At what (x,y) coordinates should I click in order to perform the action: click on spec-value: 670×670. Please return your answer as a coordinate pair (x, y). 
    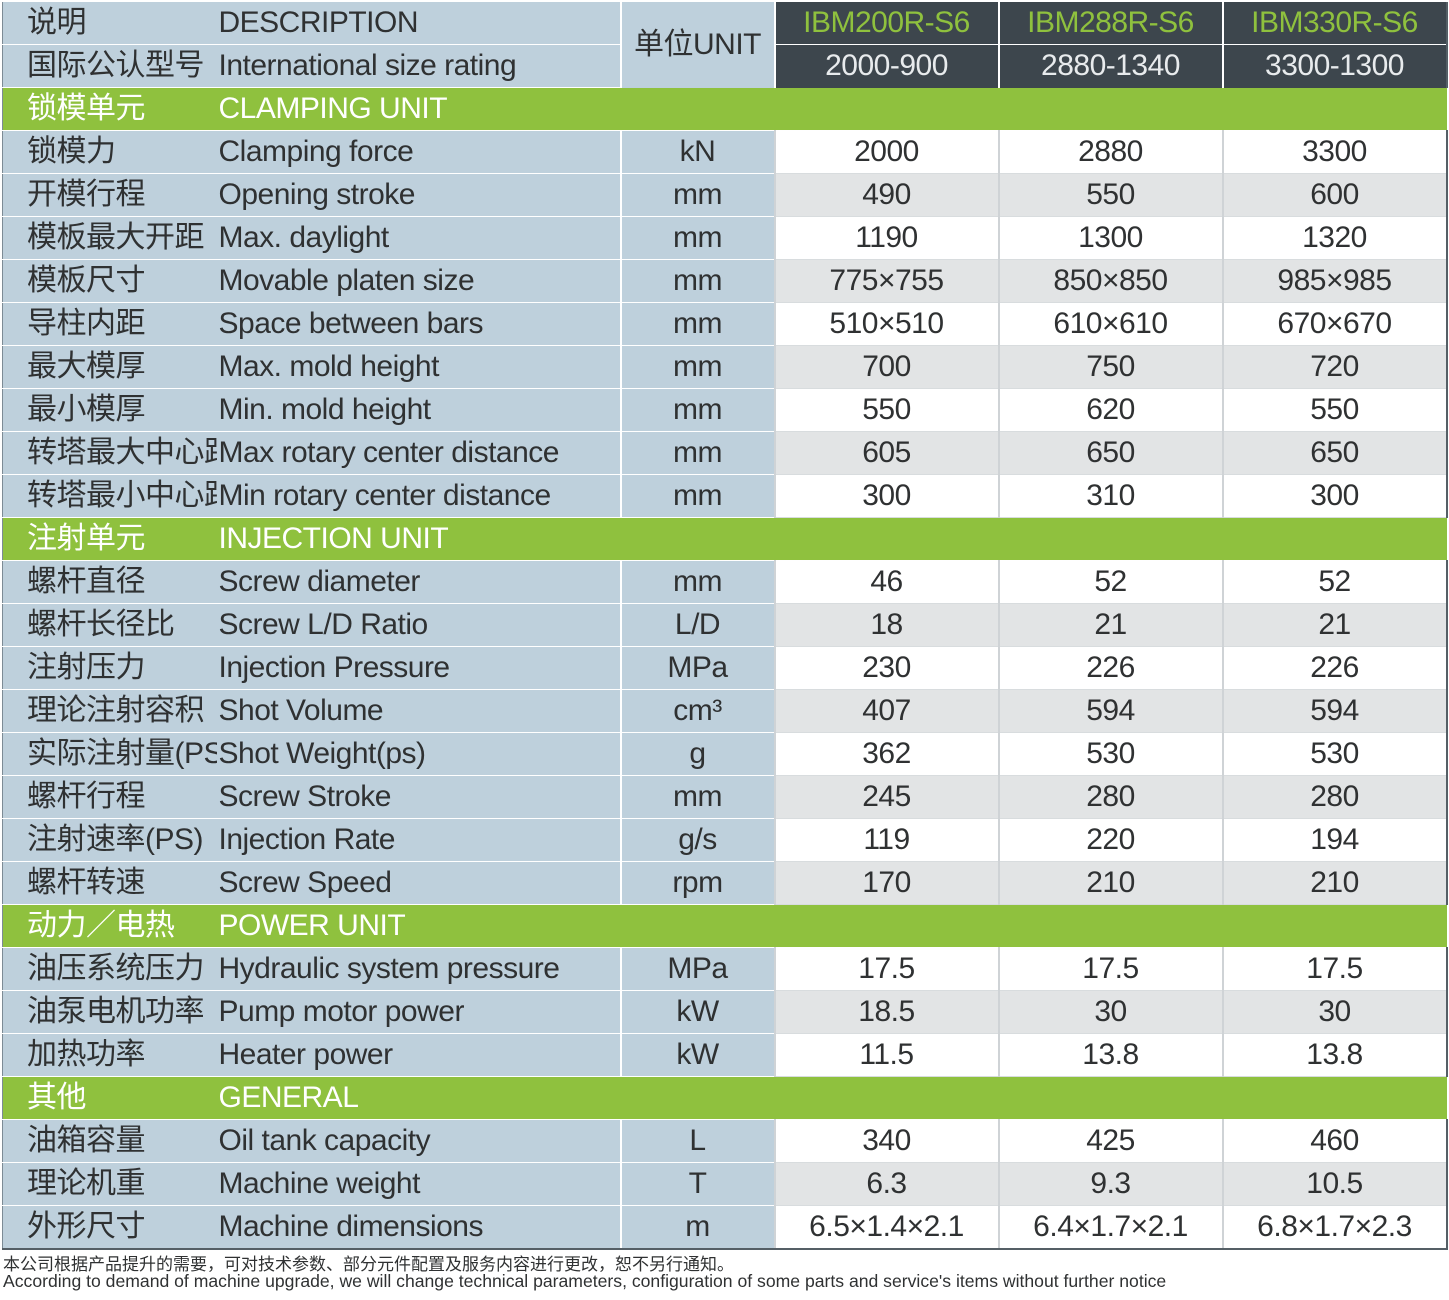
    Looking at the image, I should click on (1334, 324).